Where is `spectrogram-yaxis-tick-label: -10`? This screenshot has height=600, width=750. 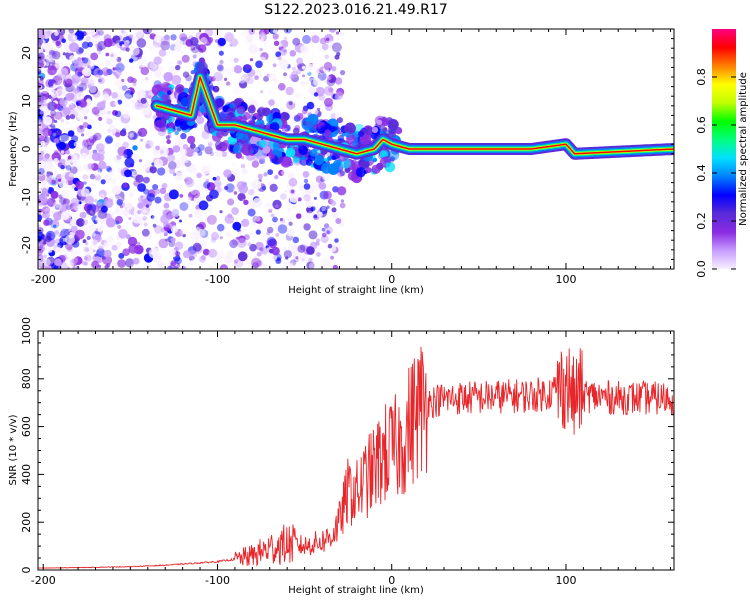 spectrogram-yaxis-tick-label: -10 is located at coordinates (26, 197).